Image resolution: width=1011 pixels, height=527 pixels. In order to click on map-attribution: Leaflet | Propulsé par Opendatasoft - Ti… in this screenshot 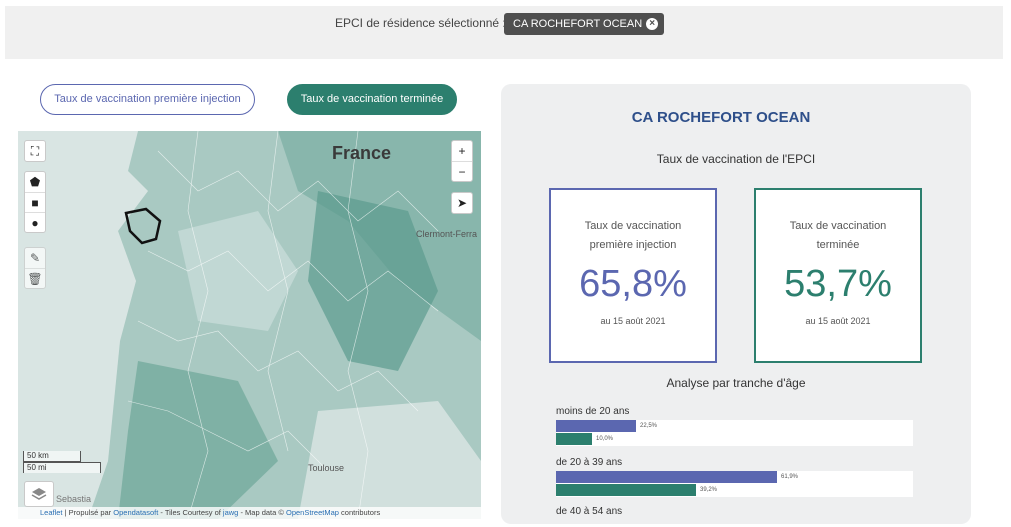, I will do `click(249, 513)`.